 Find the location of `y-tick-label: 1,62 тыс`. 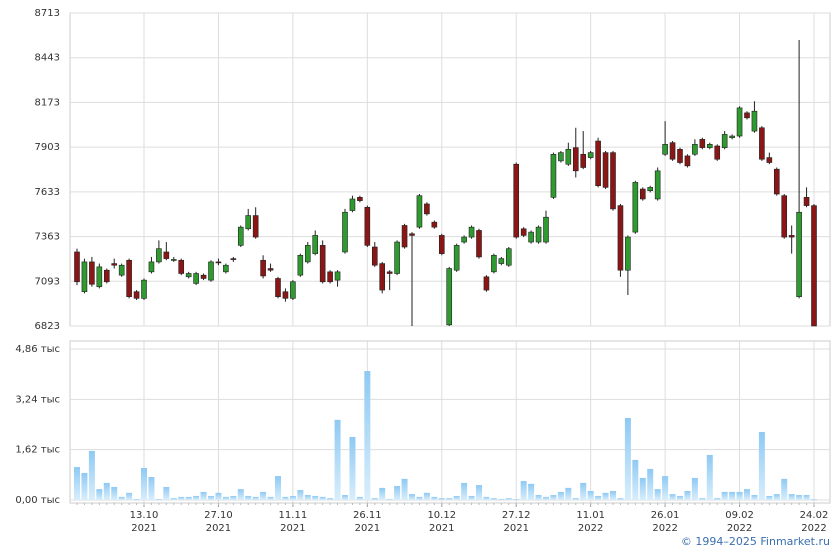

y-tick-label: 1,62 тыс is located at coordinates (37, 450).